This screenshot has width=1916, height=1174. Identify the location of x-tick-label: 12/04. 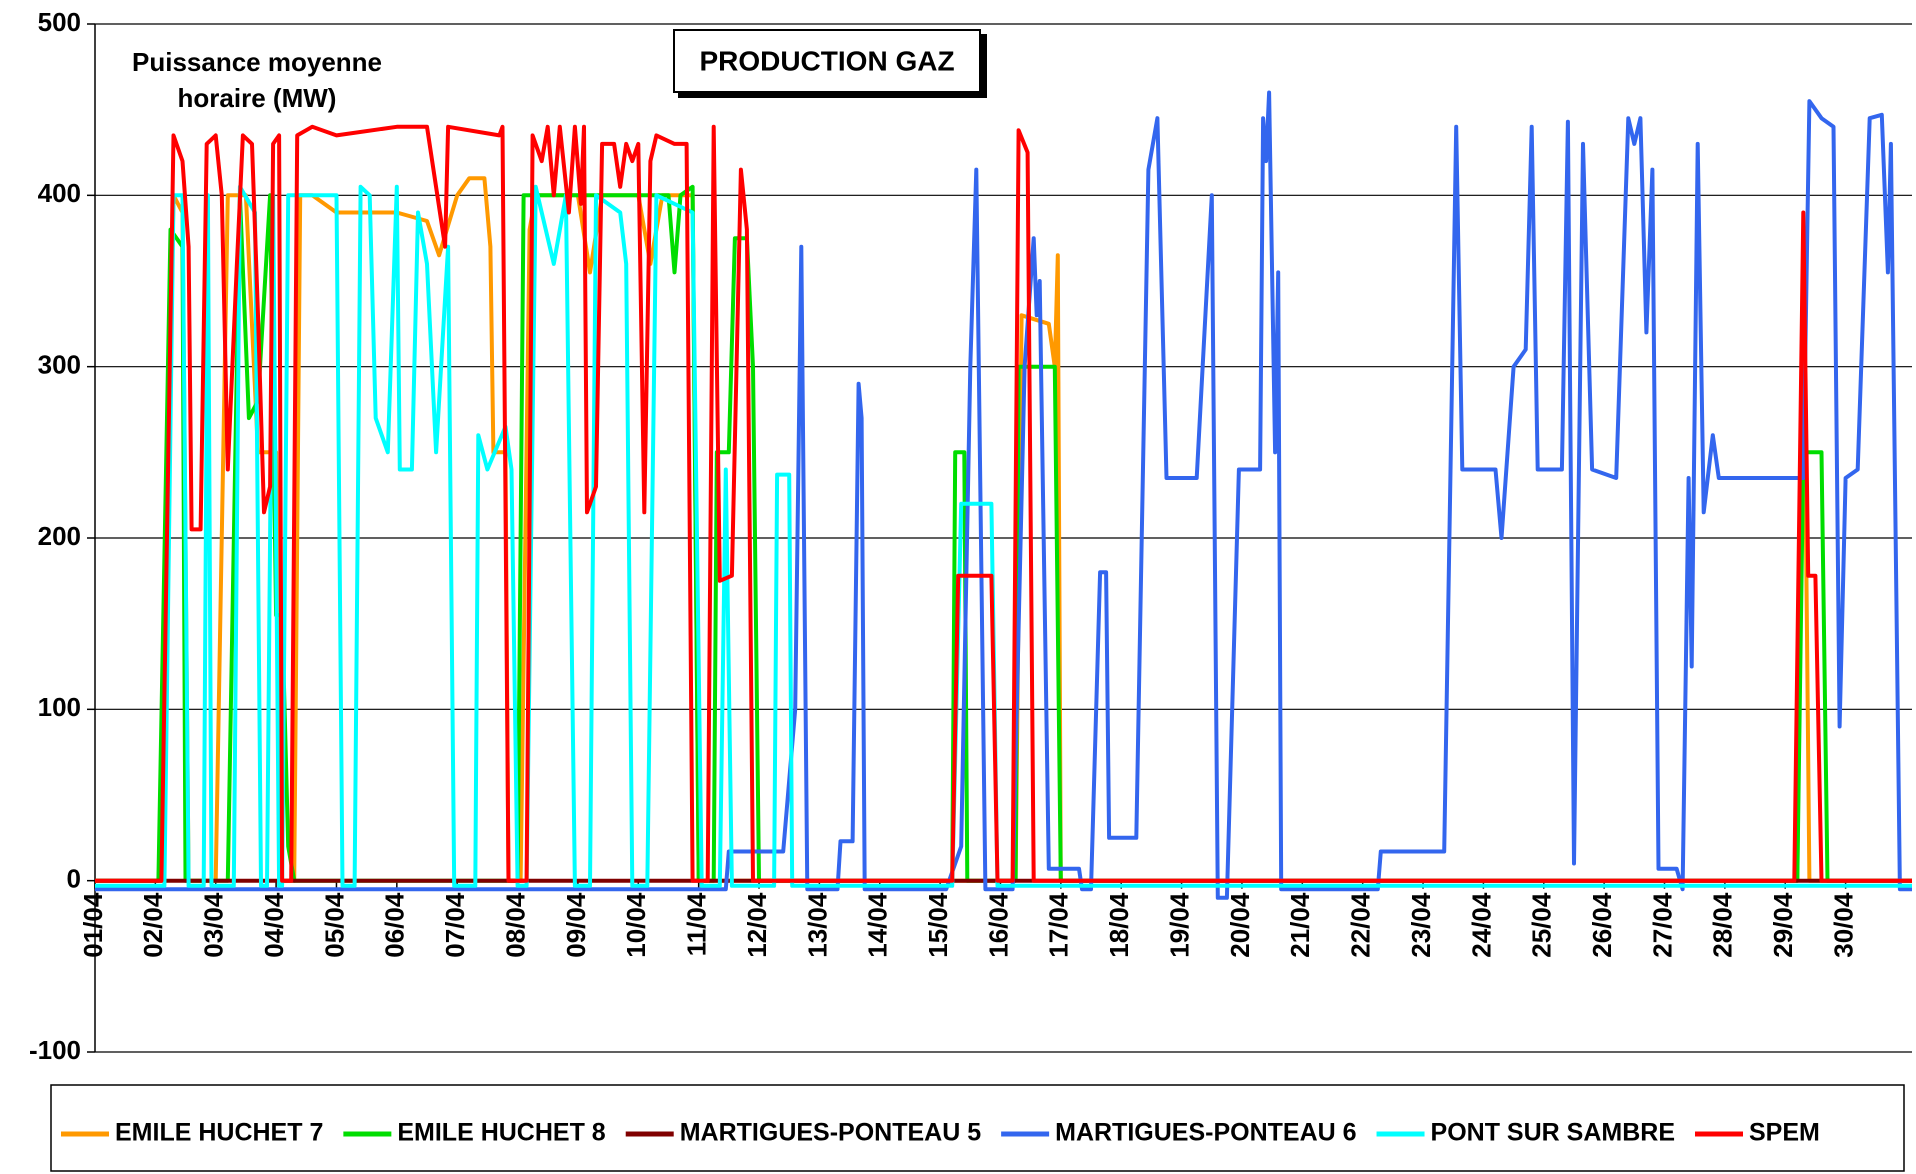
(757, 925).